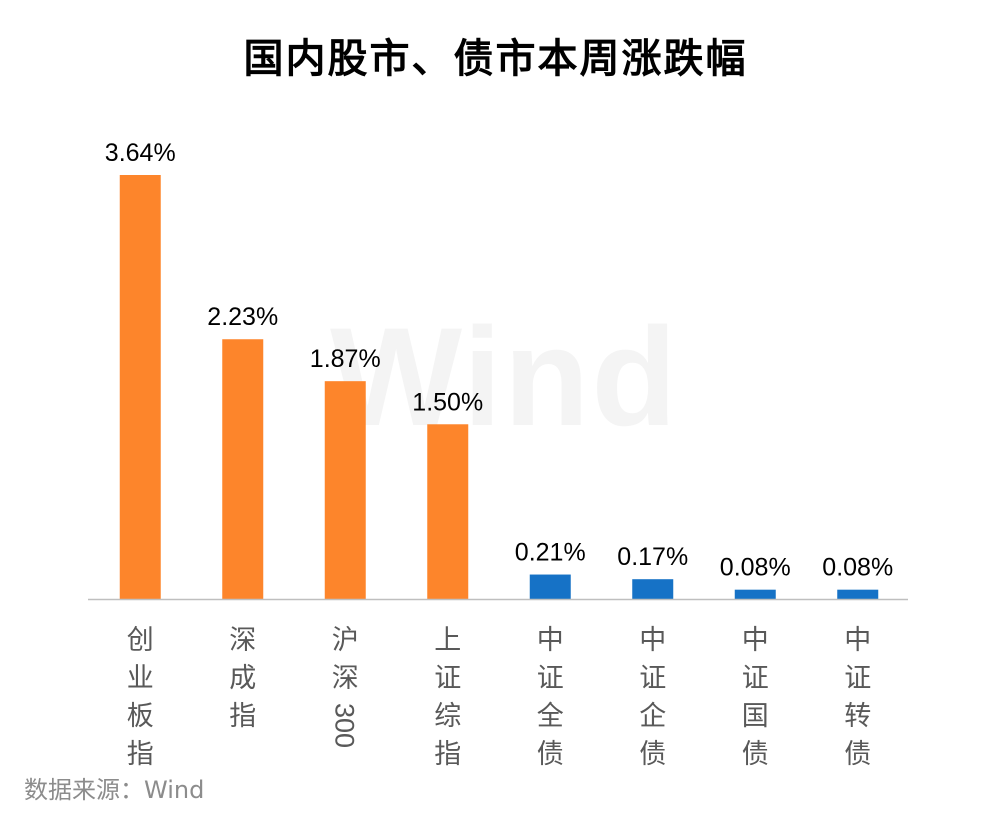  What do you see at coordinates (114, 790) in the screenshot?
I see `source-note: 数据来源：Wind` at bounding box center [114, 790].